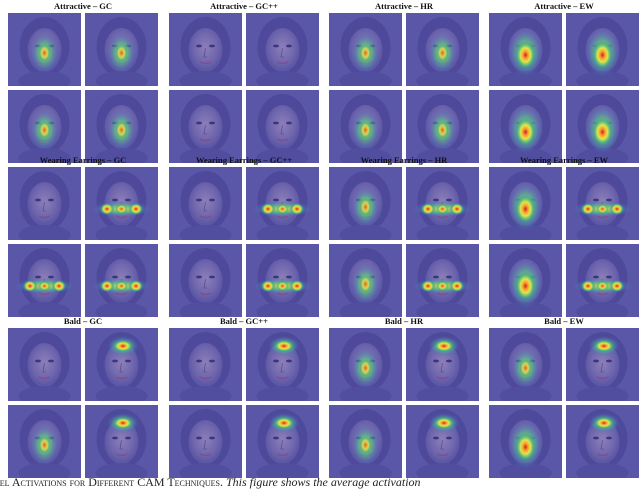 The height and width of the screenshot is (489, 640). What do you see at coordinates (244, 160) in the screenshot?
I see `panel-group-title: Wearing Earrings – GC++` at bounding box center [244, 160].